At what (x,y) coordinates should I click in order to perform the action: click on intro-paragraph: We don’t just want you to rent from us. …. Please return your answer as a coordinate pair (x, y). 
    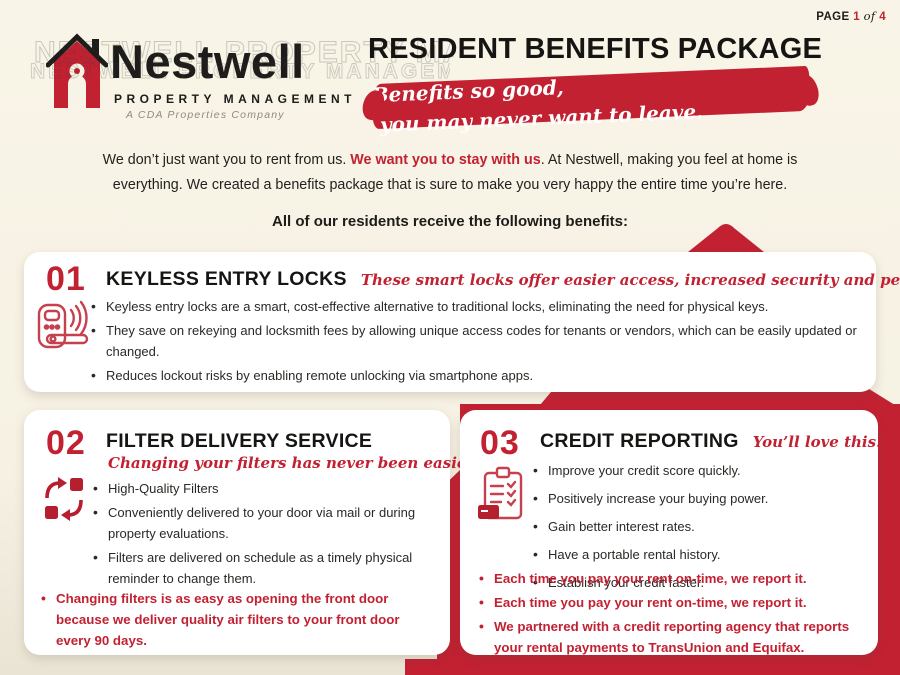
    Looking at the image, I should click on (450, 173).